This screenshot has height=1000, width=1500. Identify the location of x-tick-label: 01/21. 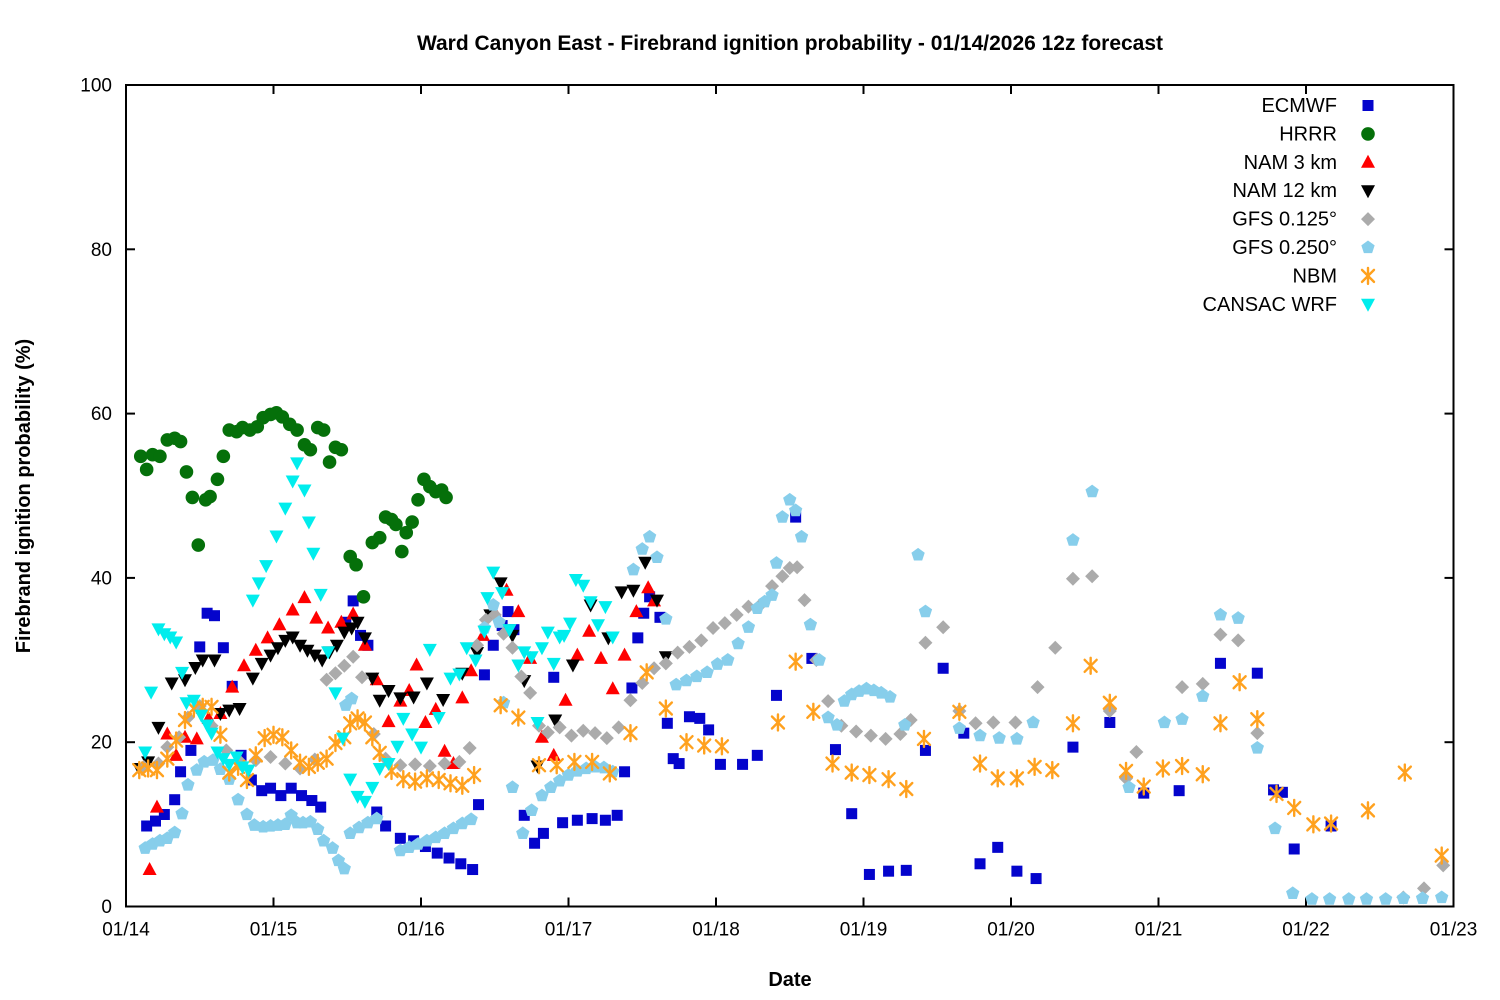
(1159, 930).